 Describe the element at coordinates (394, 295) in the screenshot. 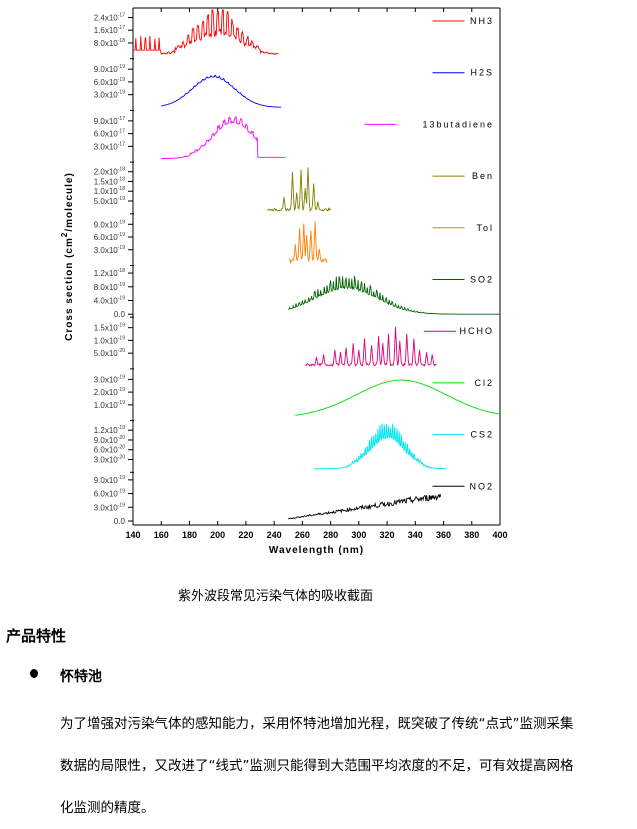

I see `series-line-so2` at that location.